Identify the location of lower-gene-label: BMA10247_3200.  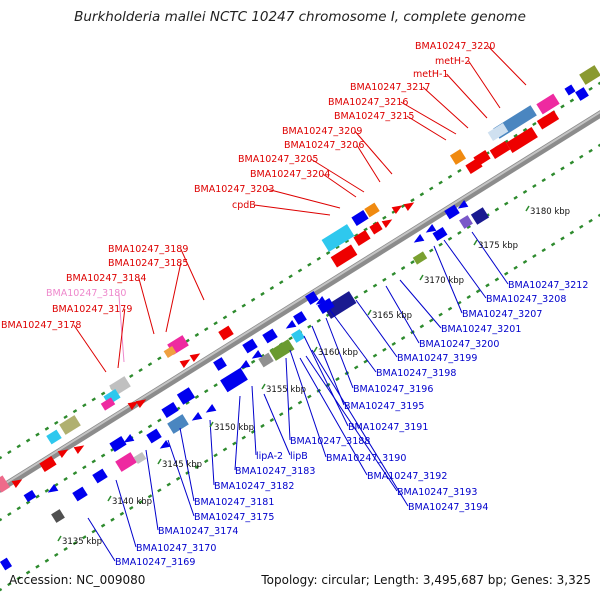
(459, 344).